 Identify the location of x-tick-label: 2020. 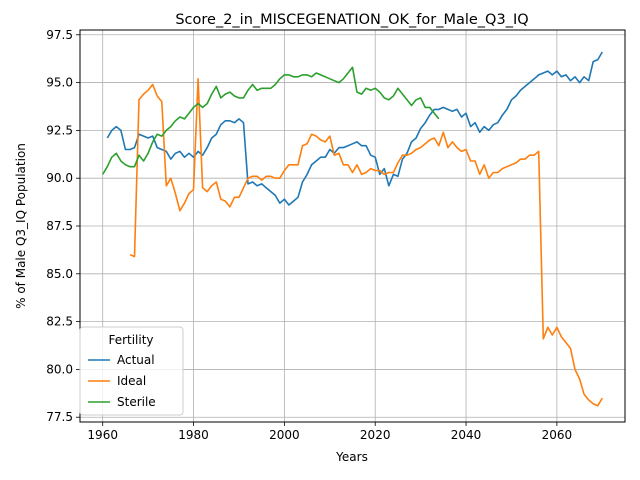
(375, 435).